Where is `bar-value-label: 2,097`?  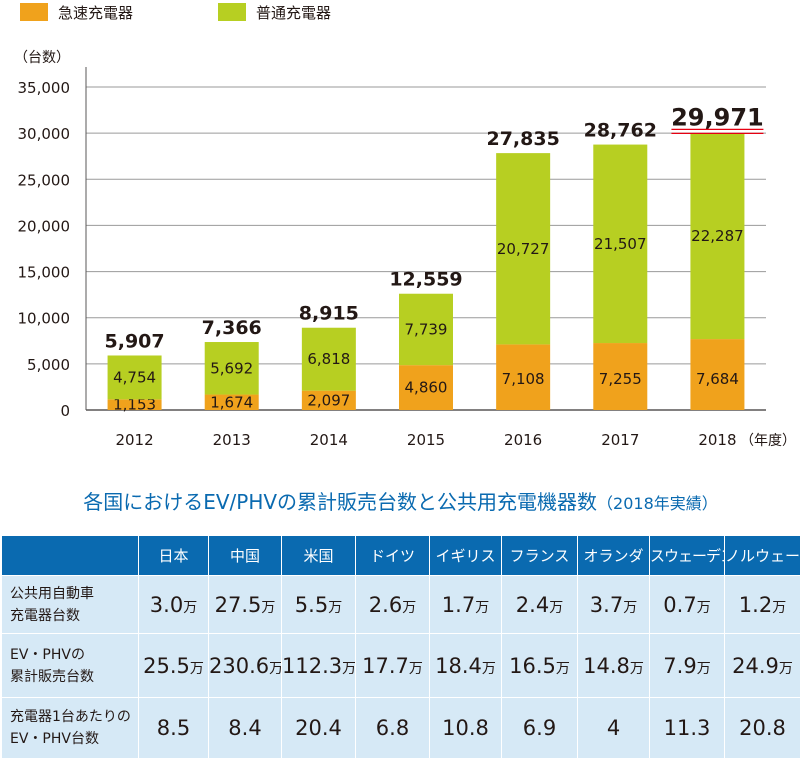 bar-value-label: 2,097 is located at coordinates (328, 400).